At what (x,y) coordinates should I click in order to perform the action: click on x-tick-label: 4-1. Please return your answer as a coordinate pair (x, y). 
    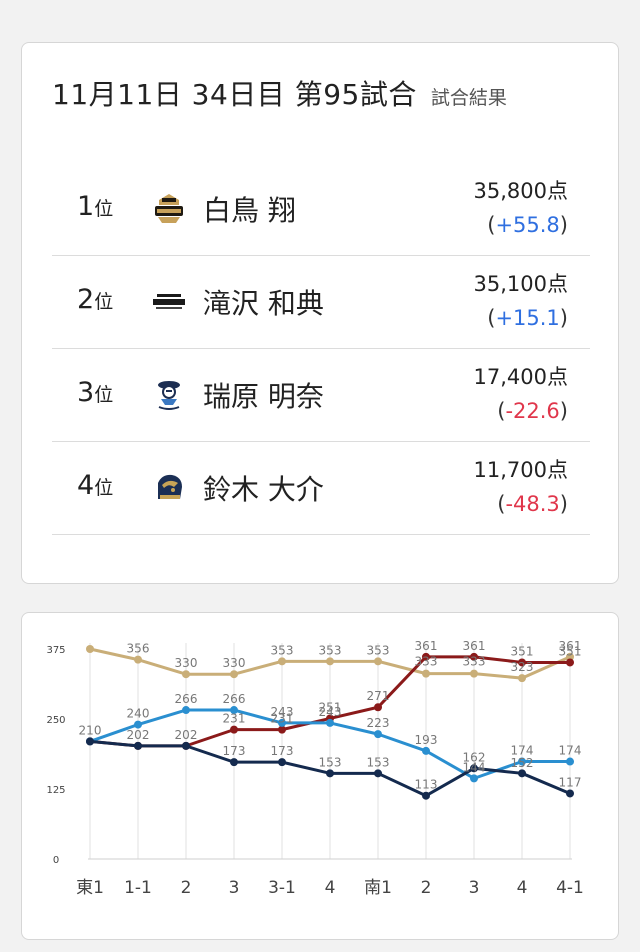
    Looking at the image, I should click on (570, 888).